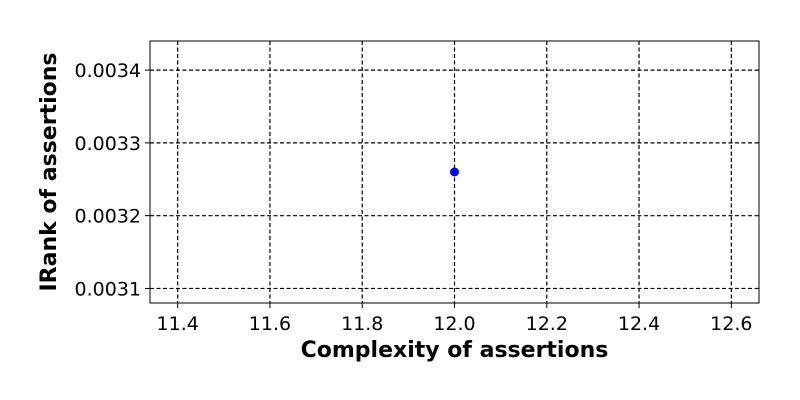 The image size is (800, 400). I want to click on x-tick-label: 12.0, so click(454, 324).